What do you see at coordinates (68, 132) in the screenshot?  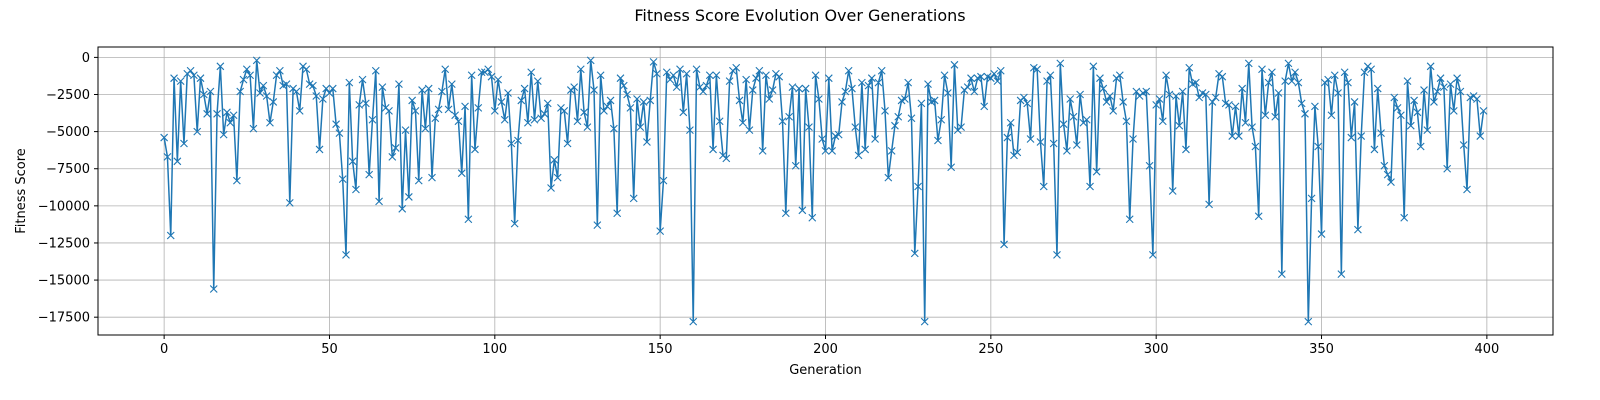 I see `y-tick-label: −5000` at bounding box center [68, 132].